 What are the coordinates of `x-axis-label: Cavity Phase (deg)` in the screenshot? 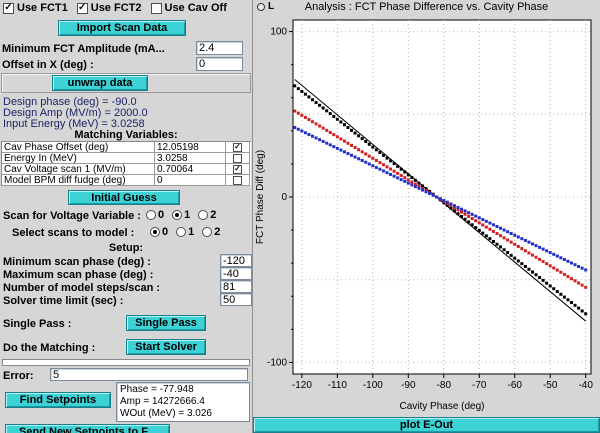 It's located at (441, 406).